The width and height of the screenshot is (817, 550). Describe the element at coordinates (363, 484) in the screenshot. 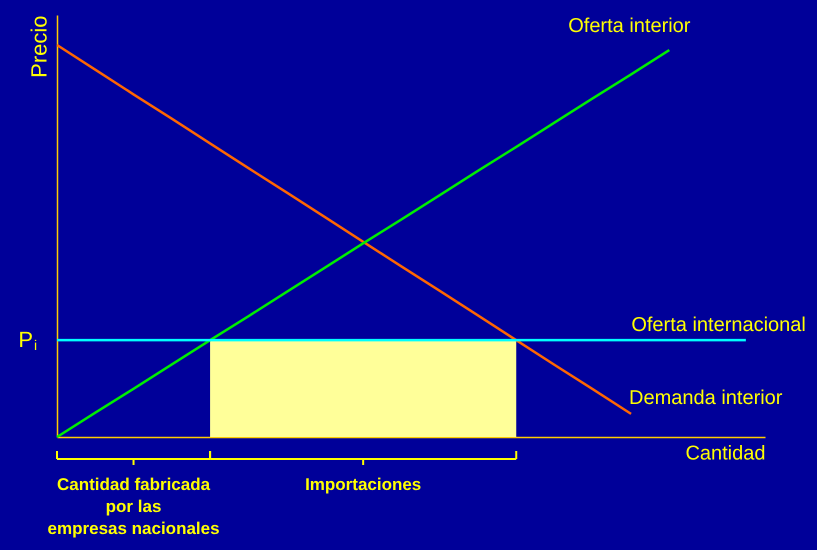

I see `text: Importaciones` at that location.